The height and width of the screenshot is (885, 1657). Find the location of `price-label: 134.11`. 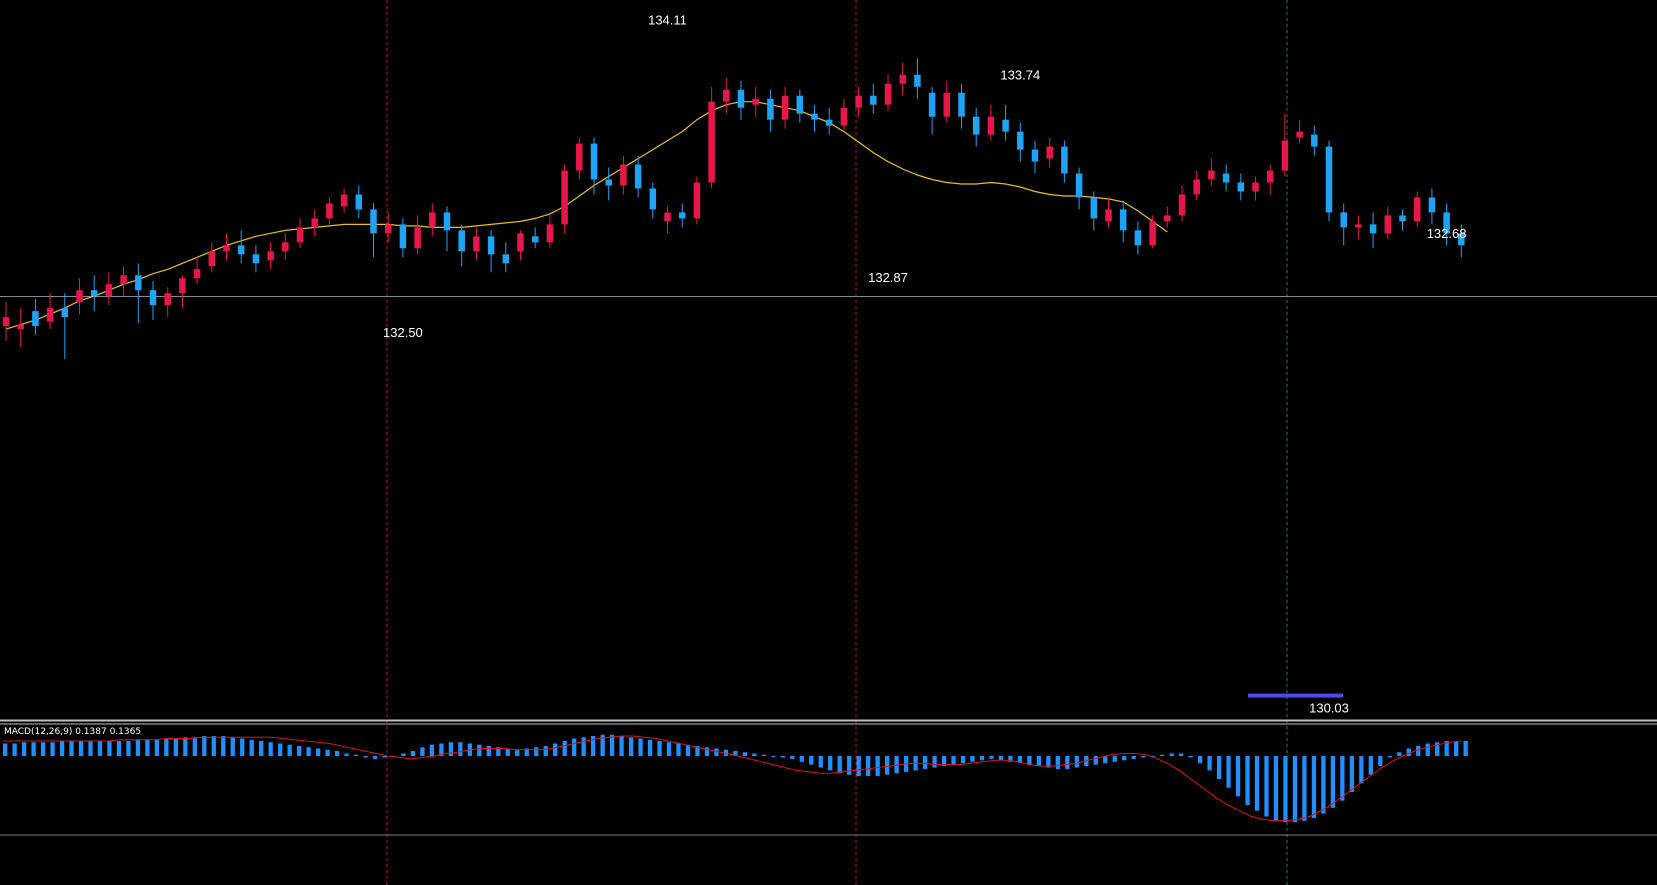

price-label: 134.11 is located at coordinates (667, 19).